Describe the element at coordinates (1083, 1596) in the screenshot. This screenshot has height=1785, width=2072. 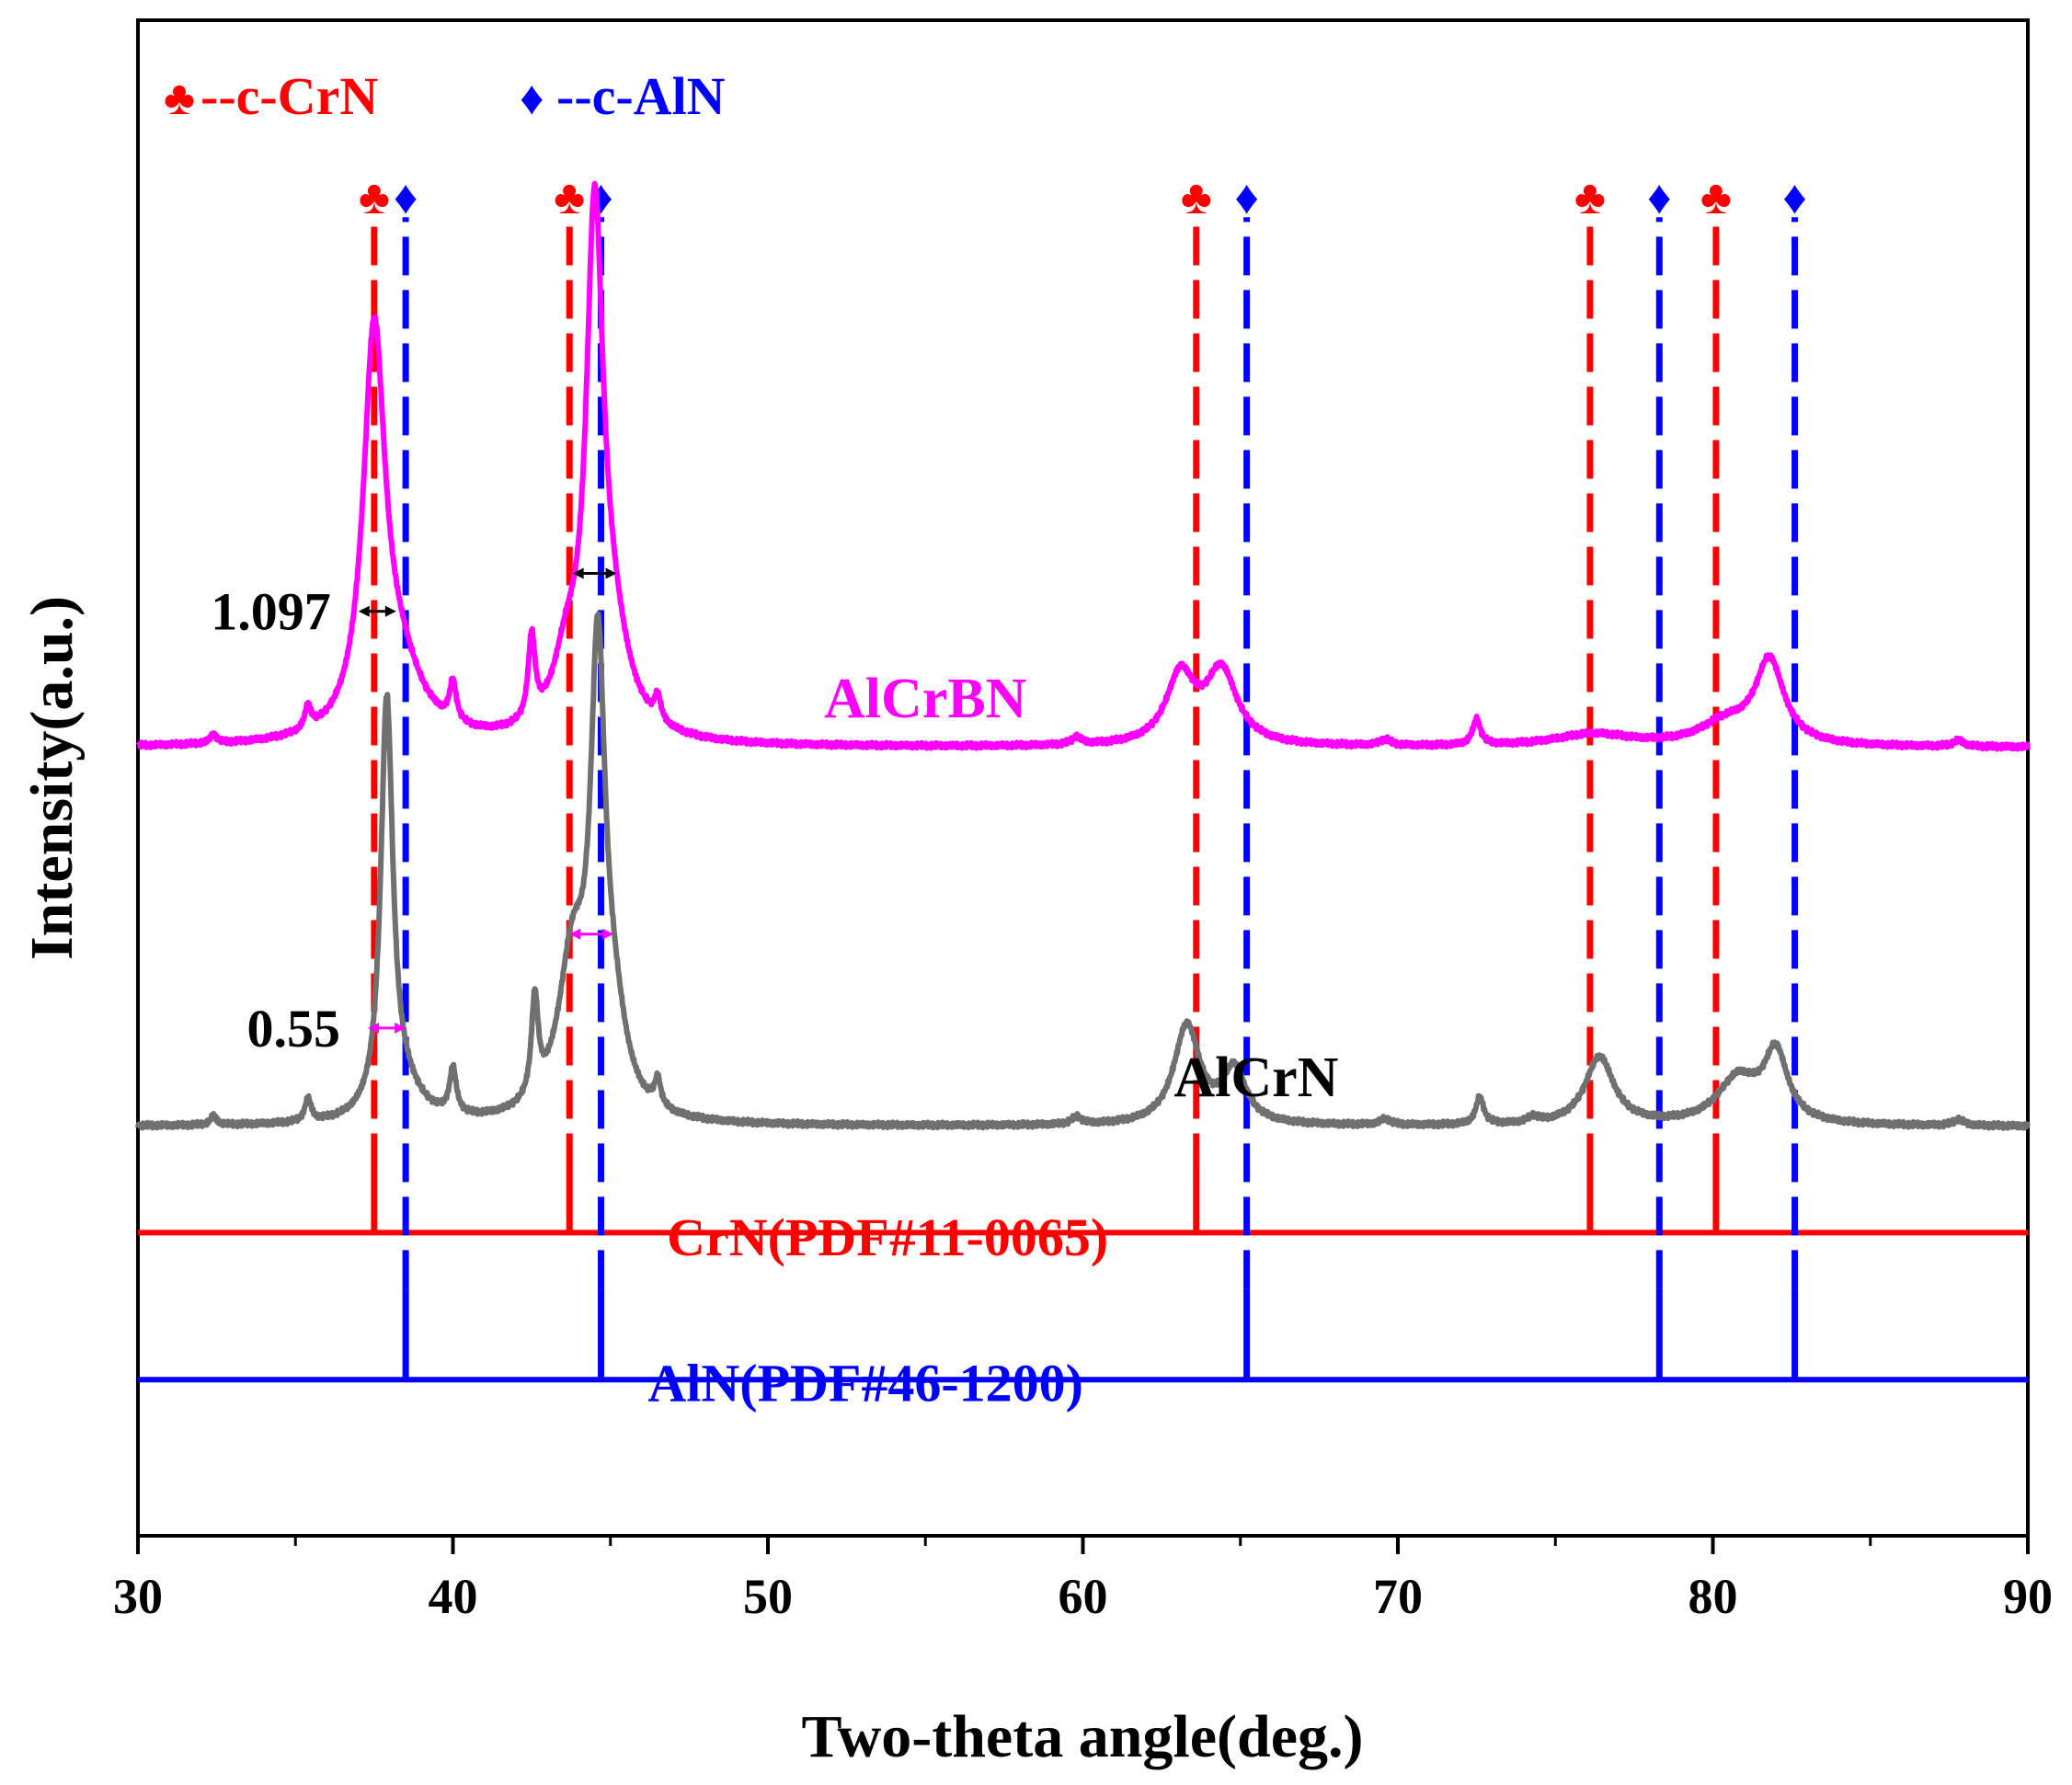
I see `x-tick-label: 60` at that location.